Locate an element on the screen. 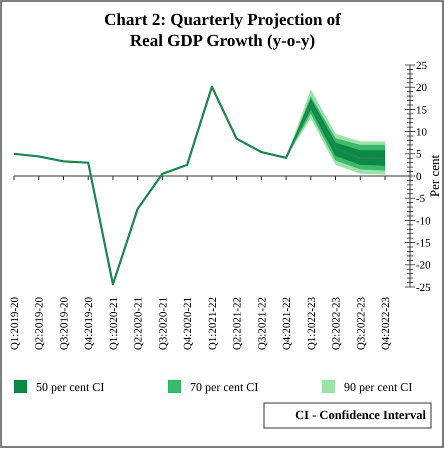 The width and height of the screenshot is (445, 449). x-tick-label: Q3:2019-20 is located at coordinates (64, 323).